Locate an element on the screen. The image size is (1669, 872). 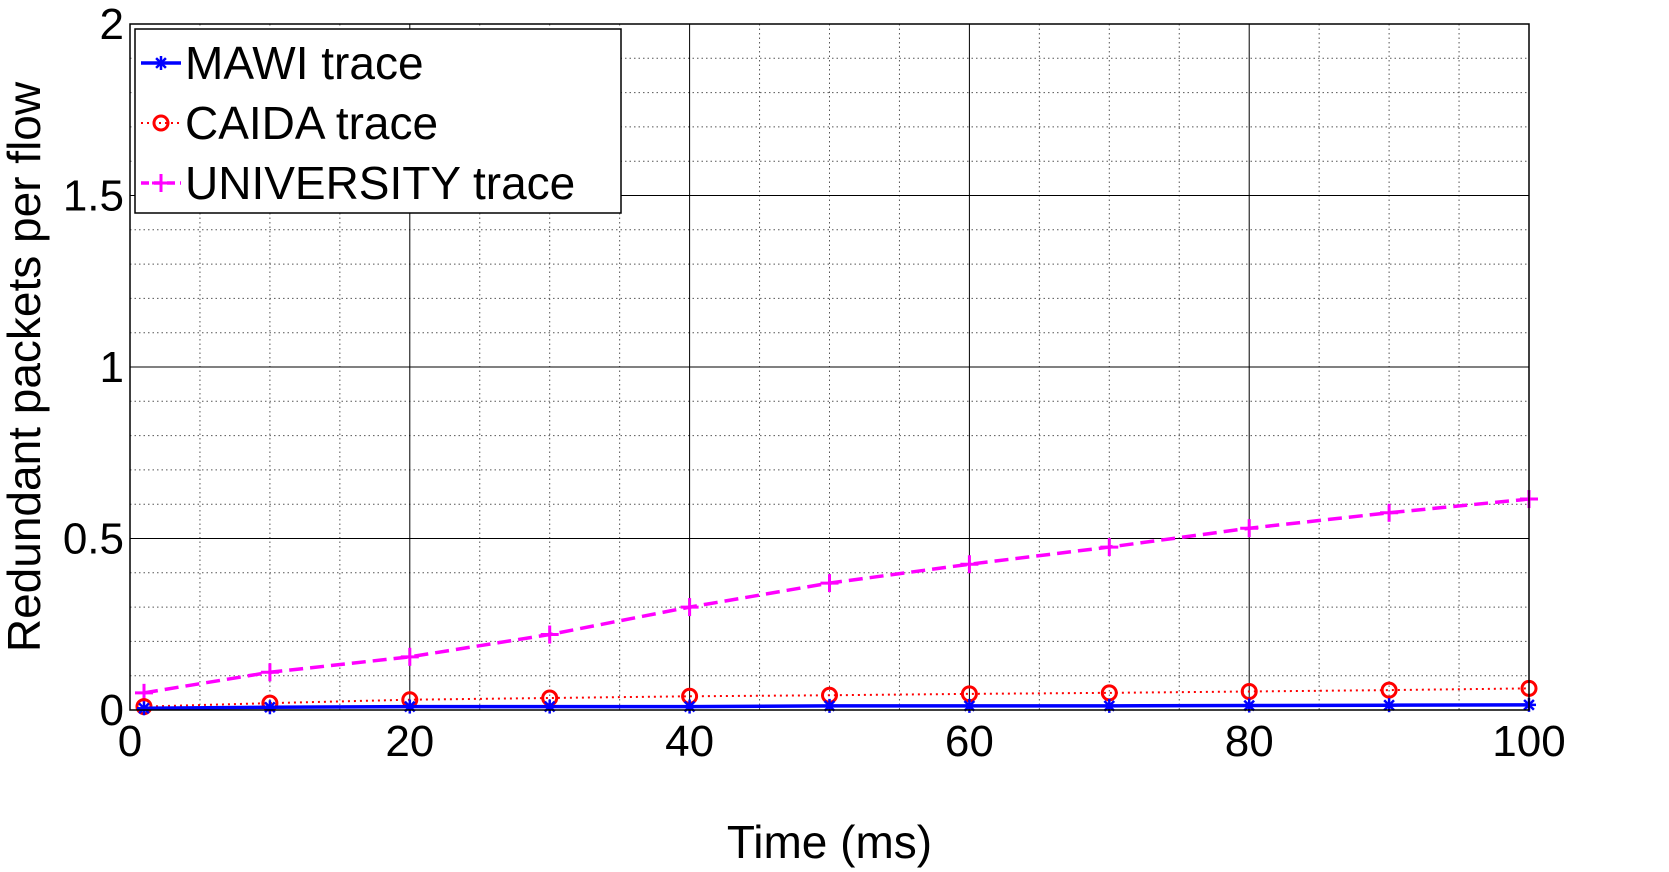
series-mawi-trace is located at coordinates (836, 706).